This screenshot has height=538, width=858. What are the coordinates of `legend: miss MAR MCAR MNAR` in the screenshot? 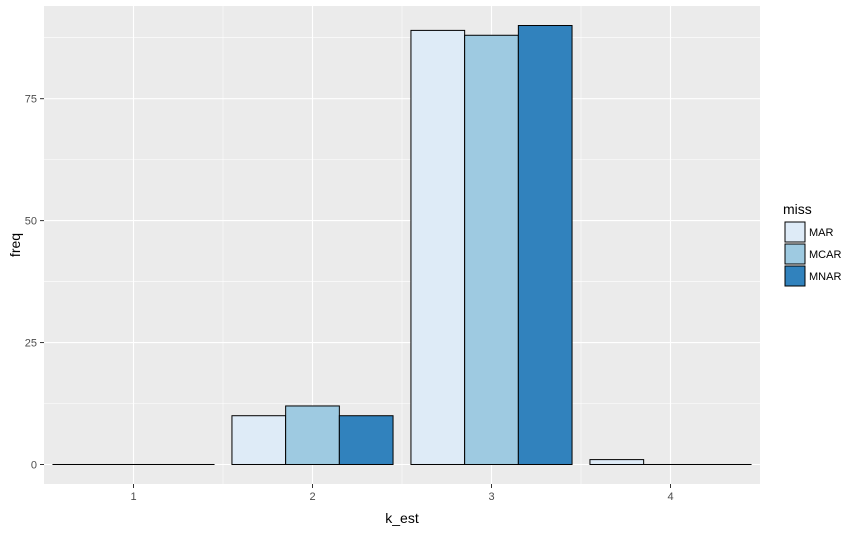 It's located at (812, 243).